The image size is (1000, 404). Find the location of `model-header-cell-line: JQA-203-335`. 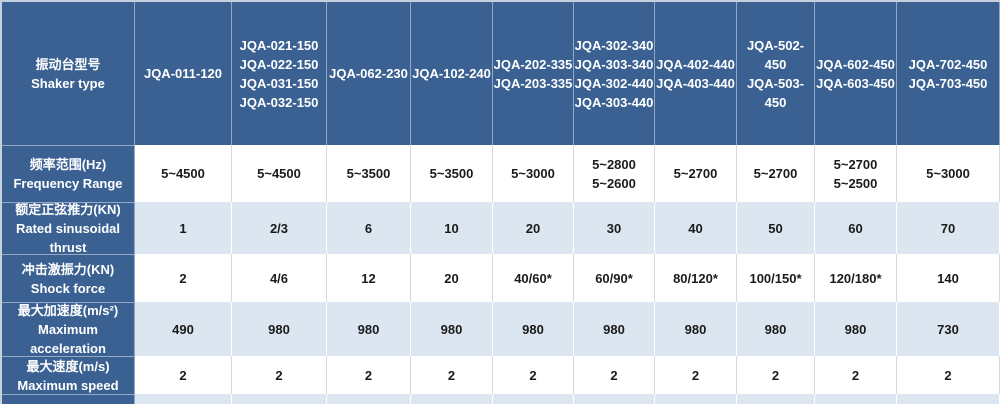

model-header-cell-line: JQA-203-335 is located at coordinates (533, 83).